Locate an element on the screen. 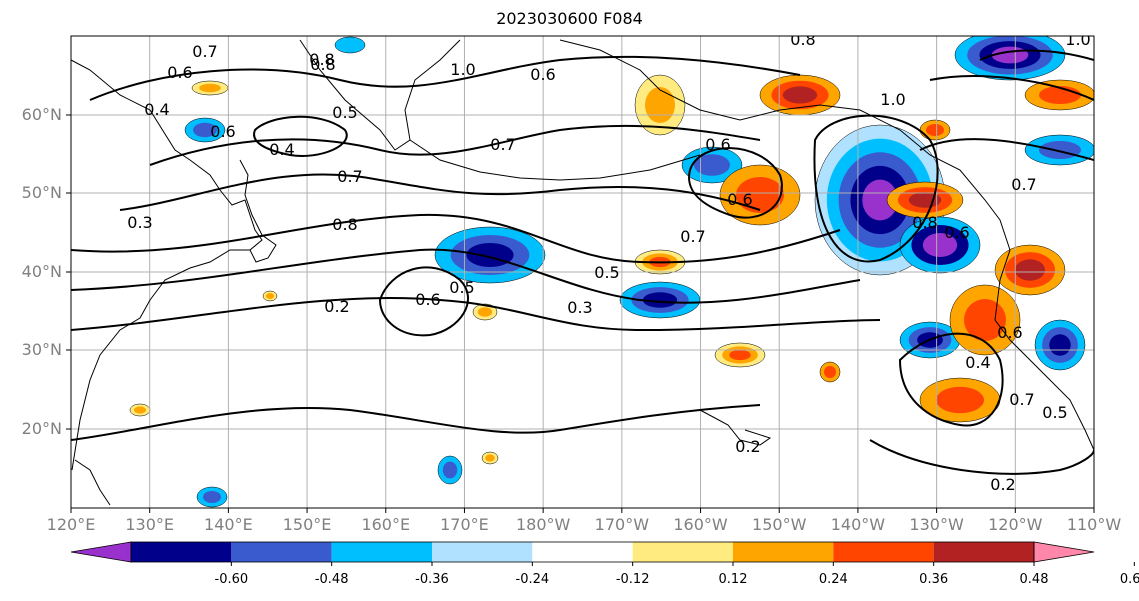 This screenshot has width=1139, height=601. lon-label: 150°E is located at coordinates (307, 524).